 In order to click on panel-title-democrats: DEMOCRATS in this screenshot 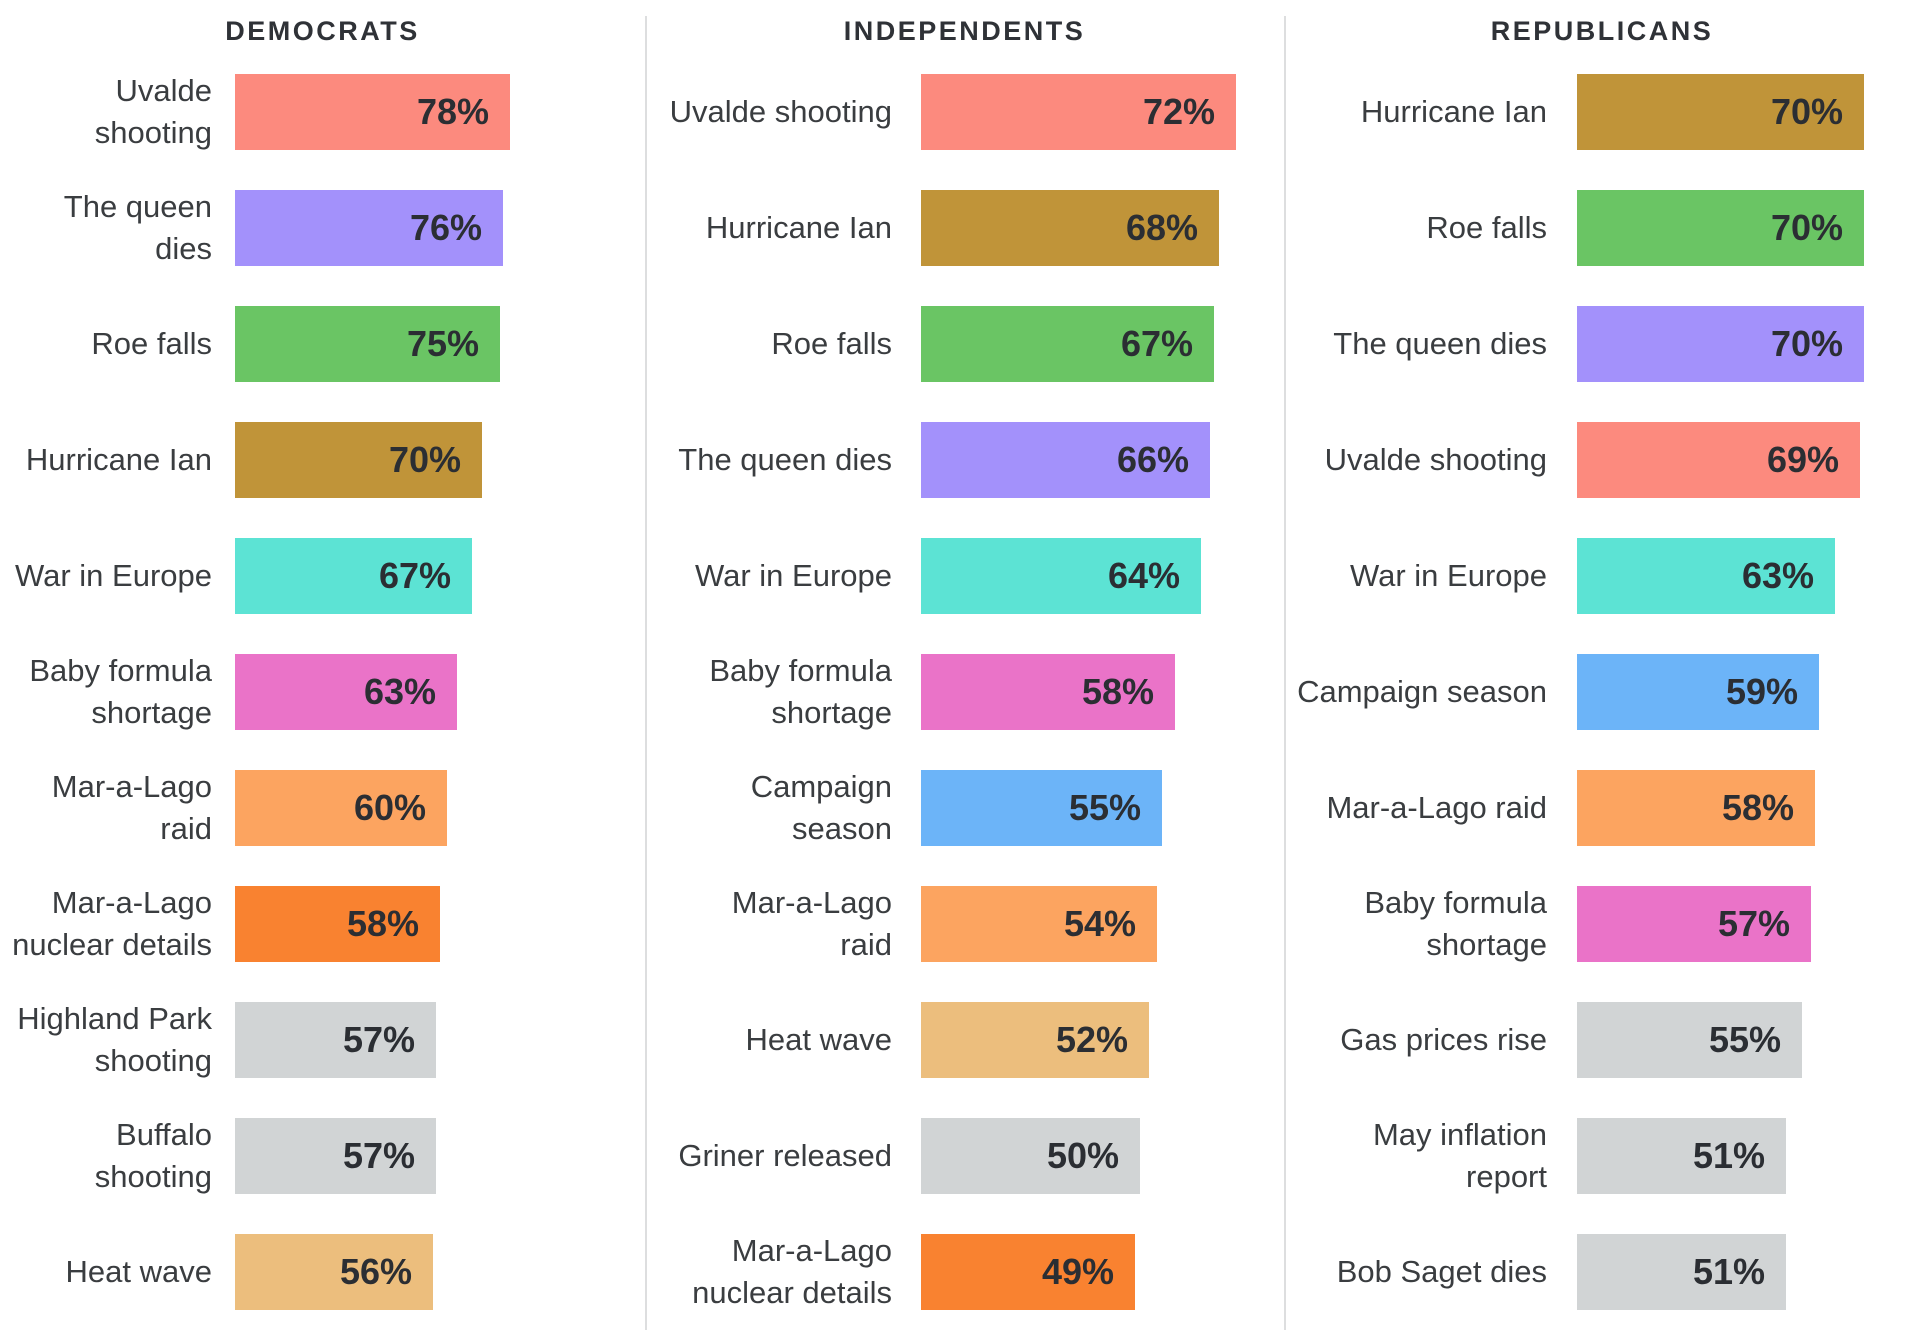, I will do `click(322, 31)`.